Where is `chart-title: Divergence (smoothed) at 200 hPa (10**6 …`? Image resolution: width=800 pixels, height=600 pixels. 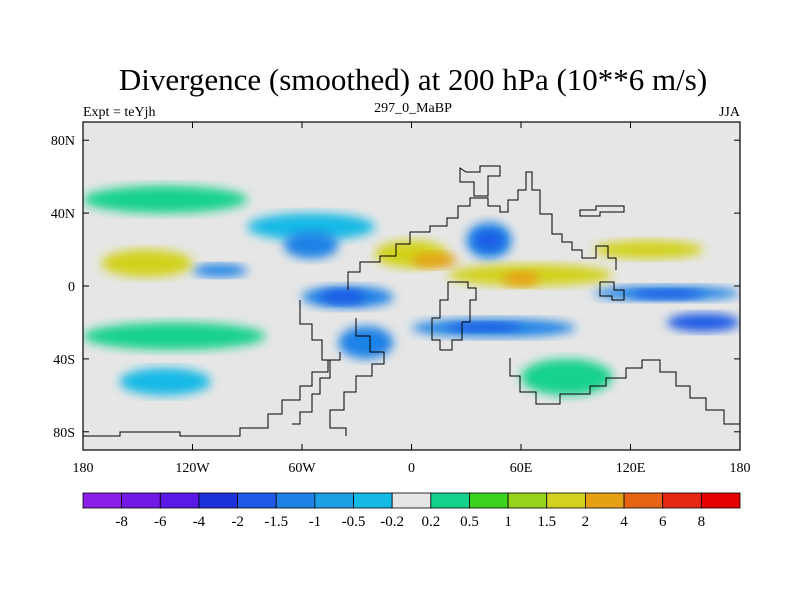 chart-title: Divergence (smoothed) at 200 hPa (10**6 … is located at coordinates (413, 79).